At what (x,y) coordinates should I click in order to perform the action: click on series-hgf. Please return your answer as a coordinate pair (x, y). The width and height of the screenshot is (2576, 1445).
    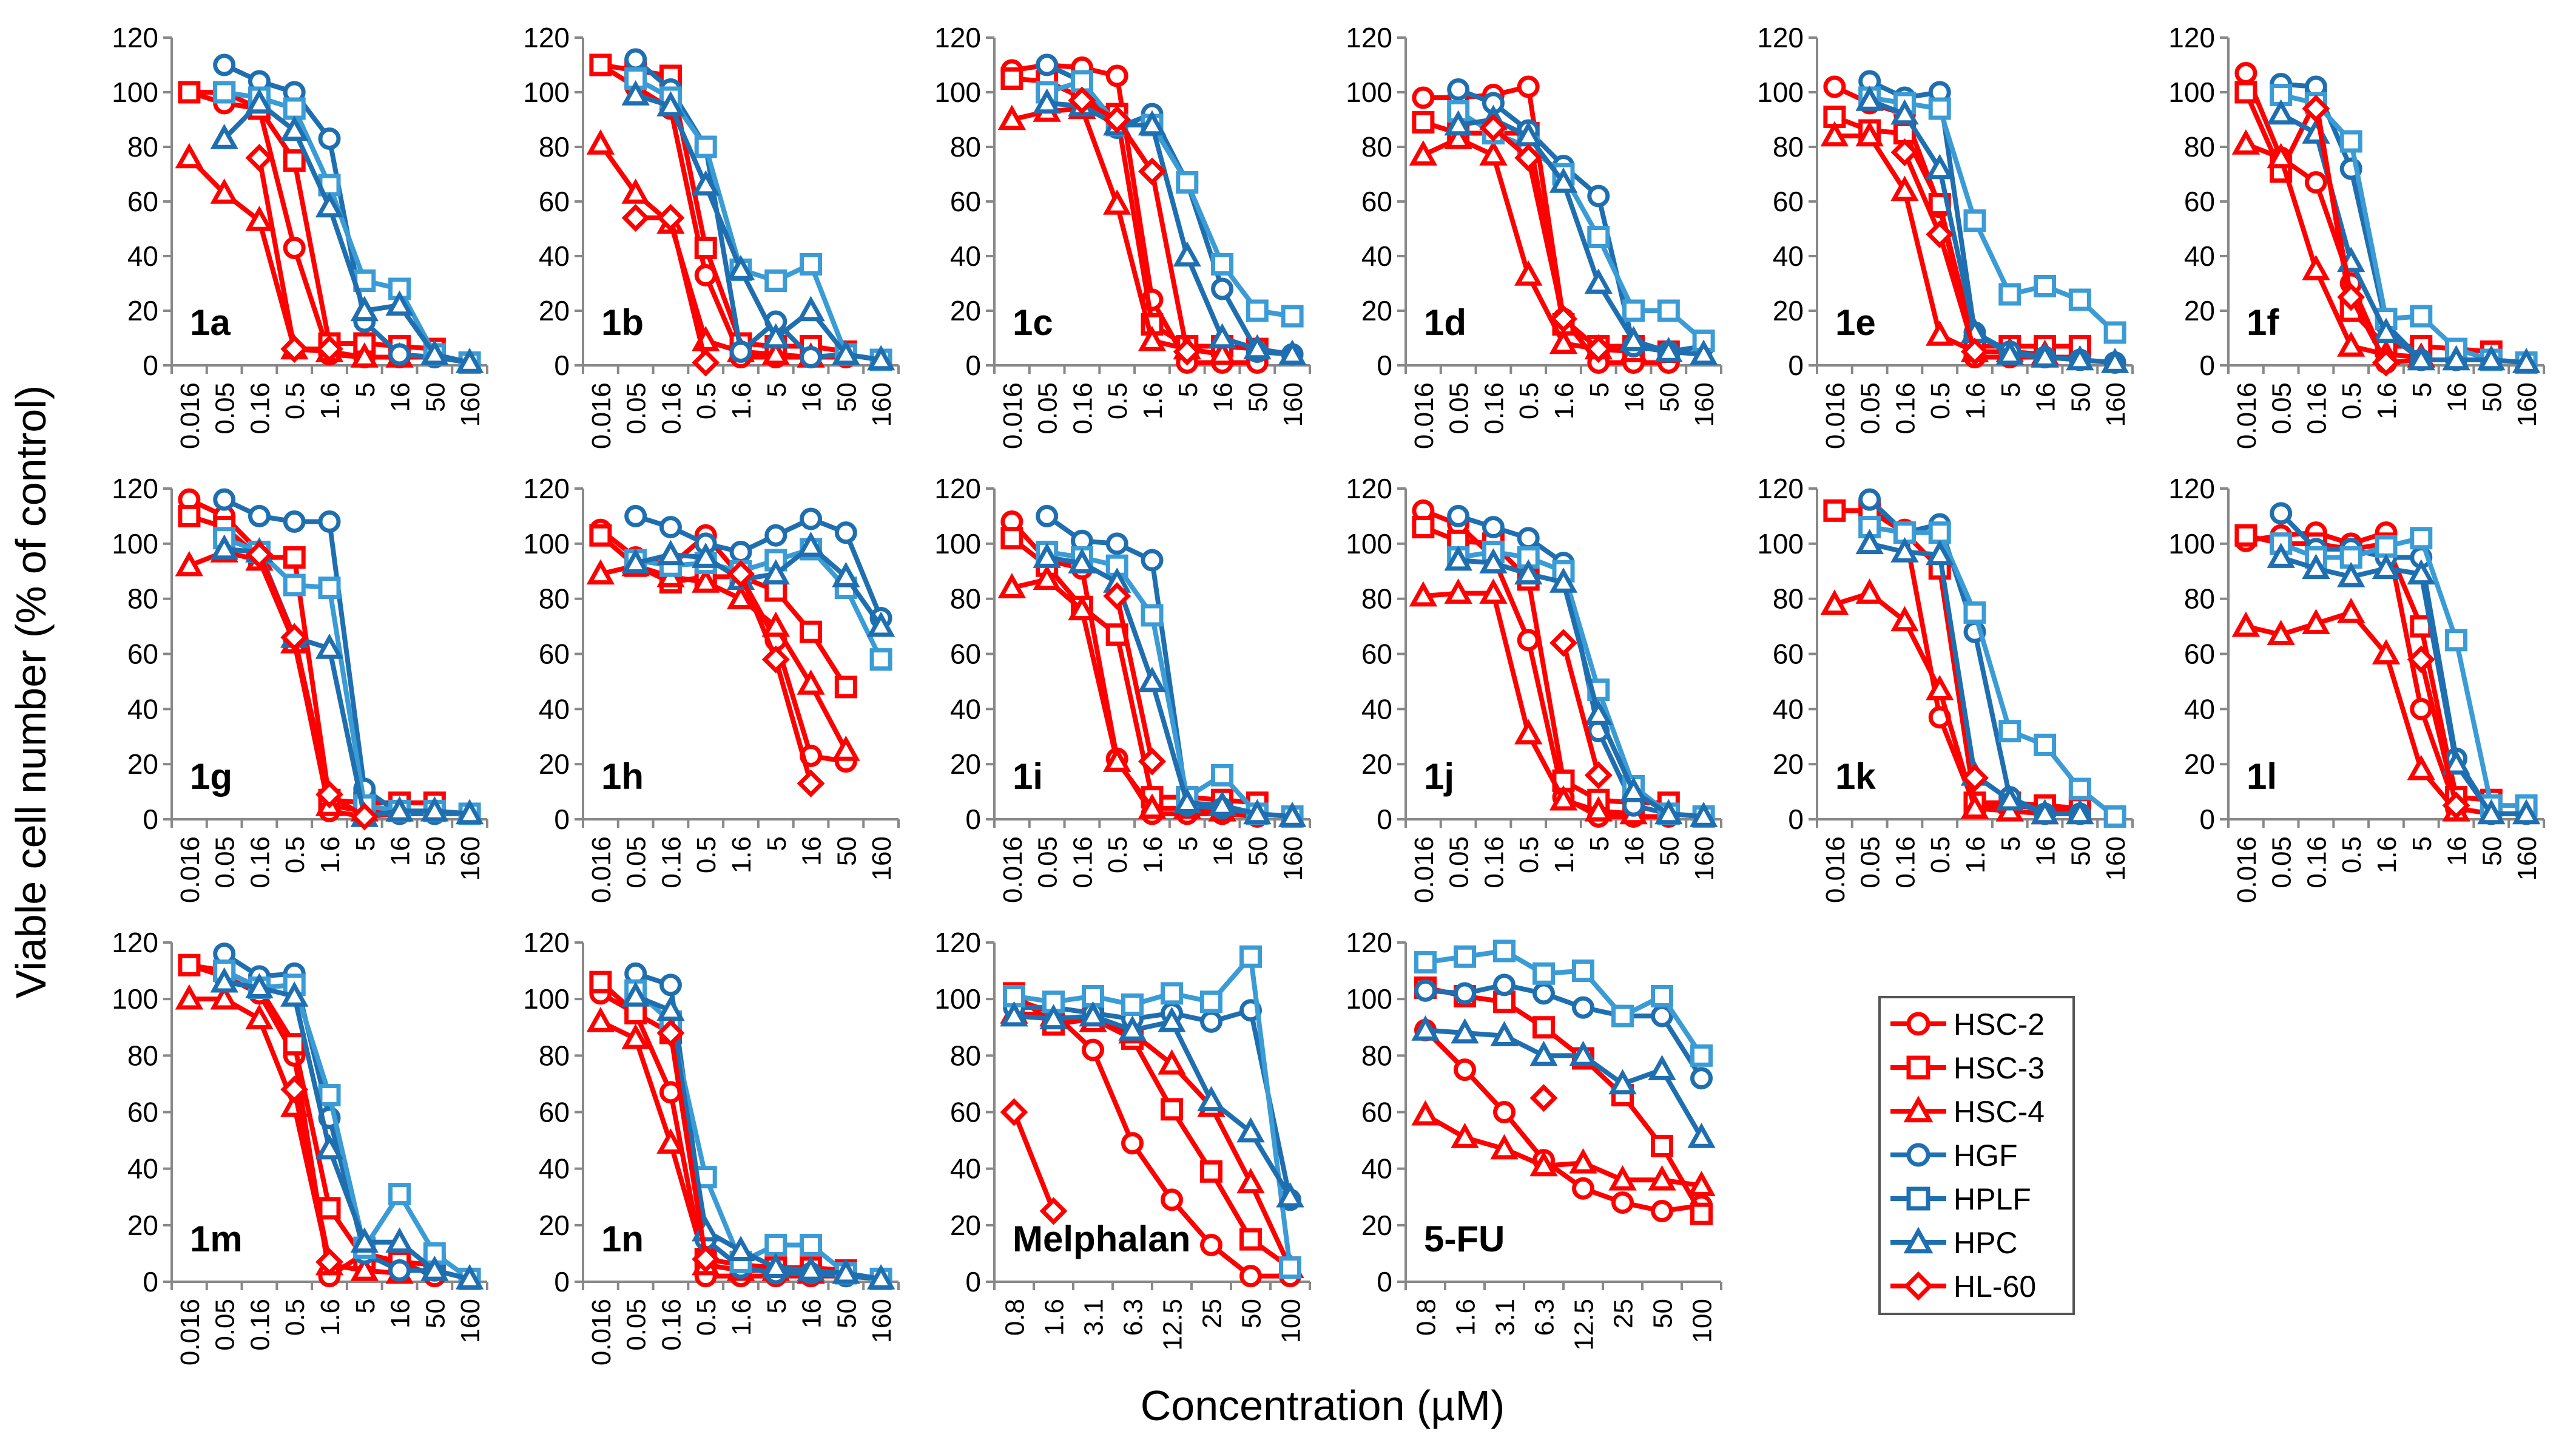
    Looking at the image, I should click on (347, 656).